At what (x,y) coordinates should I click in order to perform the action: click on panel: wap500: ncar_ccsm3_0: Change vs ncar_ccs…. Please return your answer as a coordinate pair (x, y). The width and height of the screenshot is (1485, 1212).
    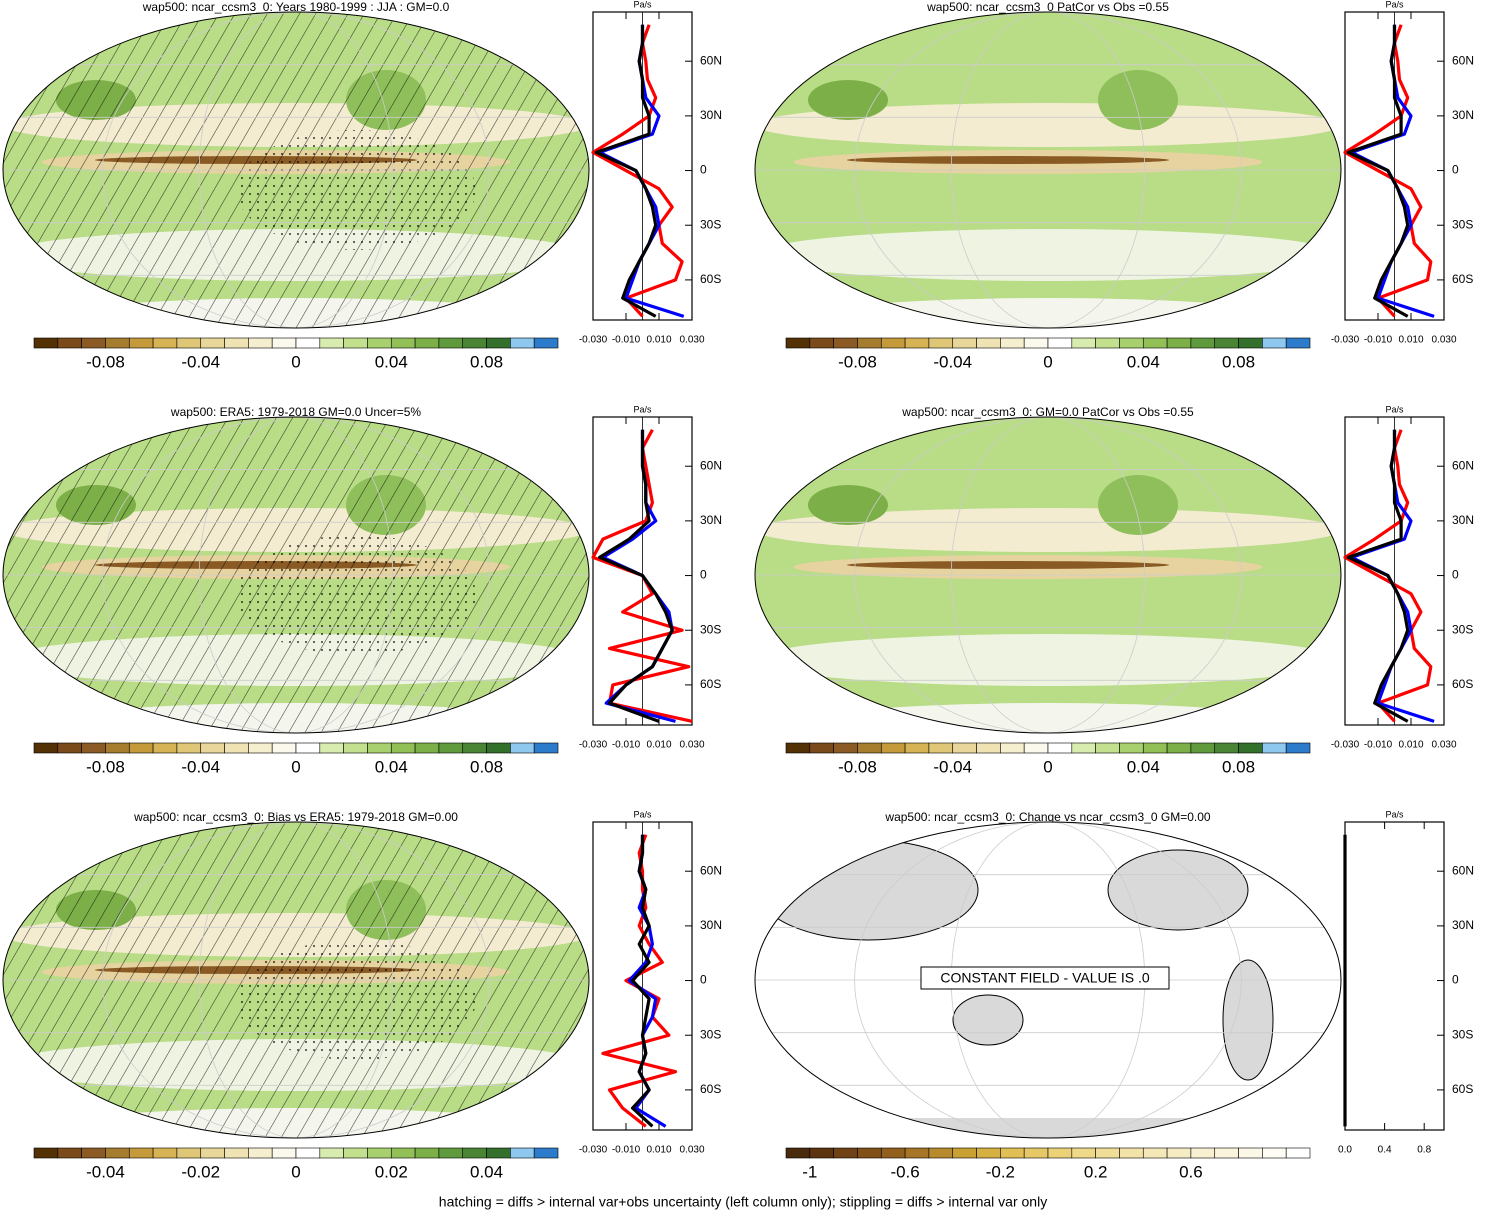
    Looking at the image, I should click on (1114, 995).